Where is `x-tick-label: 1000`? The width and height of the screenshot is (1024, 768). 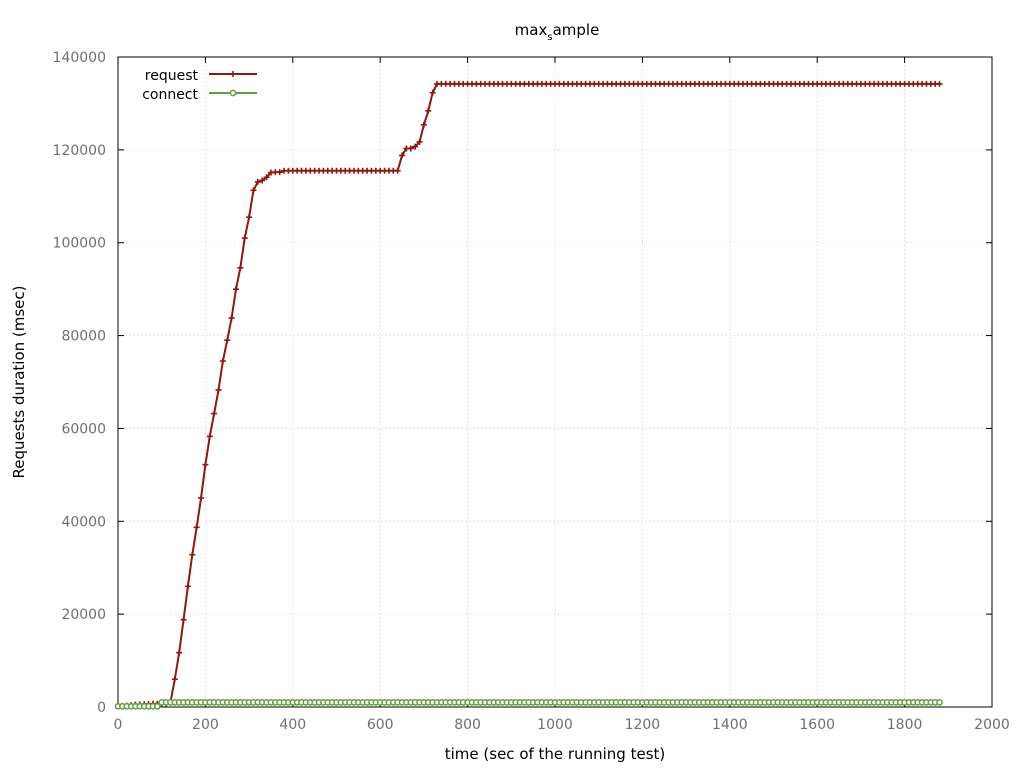
x-tick-label: 1000 is located at coordinates (555, 725).